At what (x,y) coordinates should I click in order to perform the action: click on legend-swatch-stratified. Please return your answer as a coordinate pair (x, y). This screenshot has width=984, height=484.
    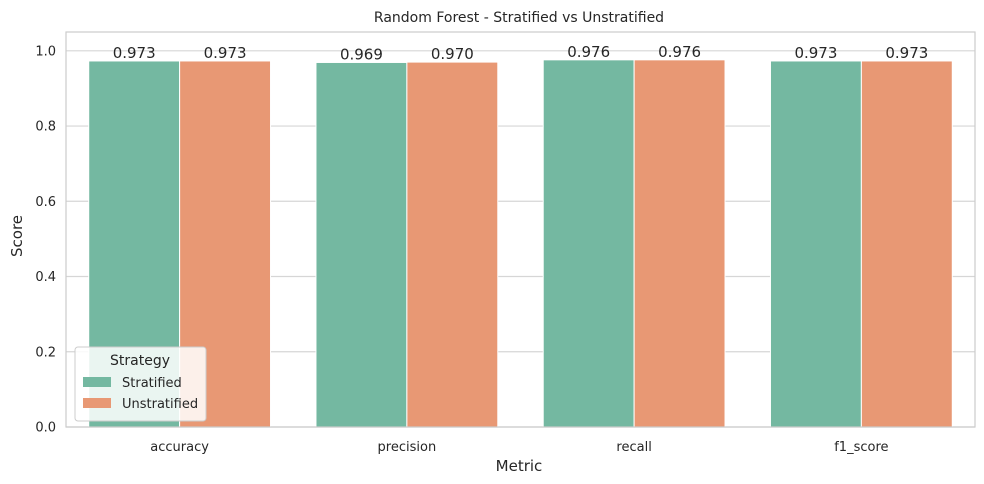
    Looking at the image, I should click on (97, 382).